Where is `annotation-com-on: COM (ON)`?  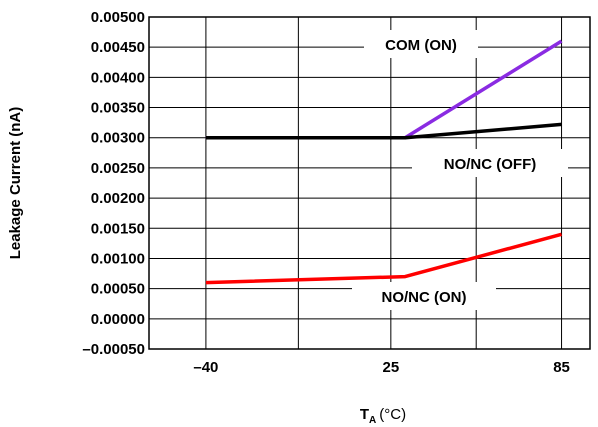 annotation-com-on: COM (ON) is located at coordinates (421, 45).